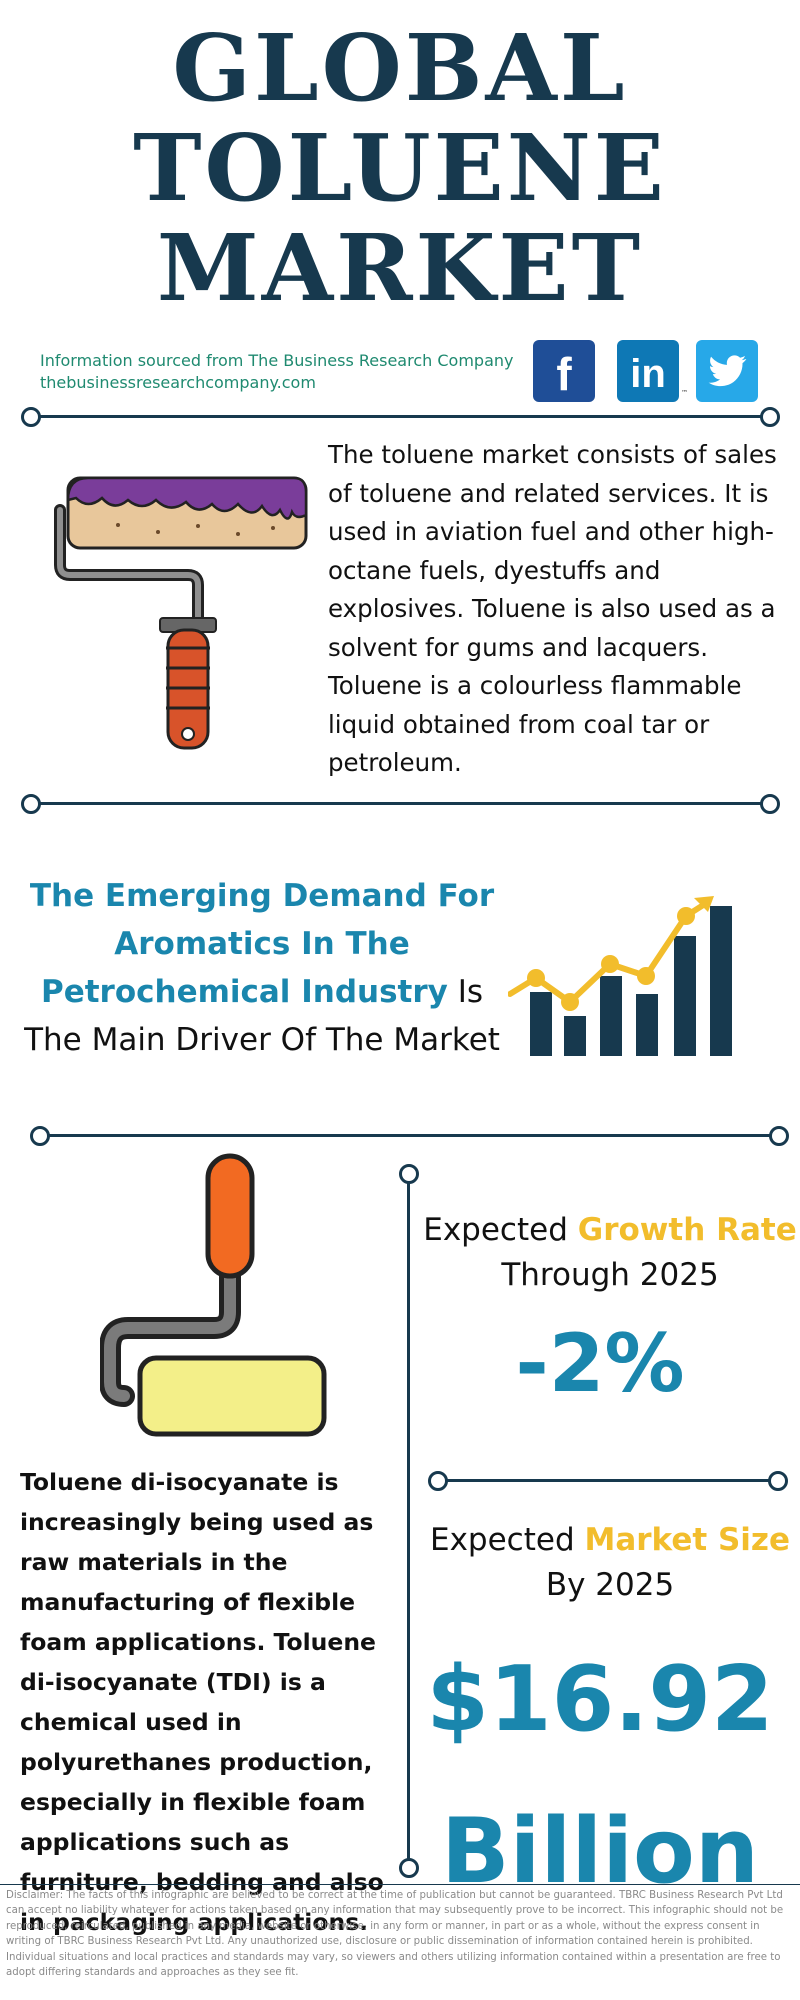 The image size is (800, 2000). Describe the element at coordinates (400, 268) in the screenshot. I see `title-line-3: MARKET` at that location.